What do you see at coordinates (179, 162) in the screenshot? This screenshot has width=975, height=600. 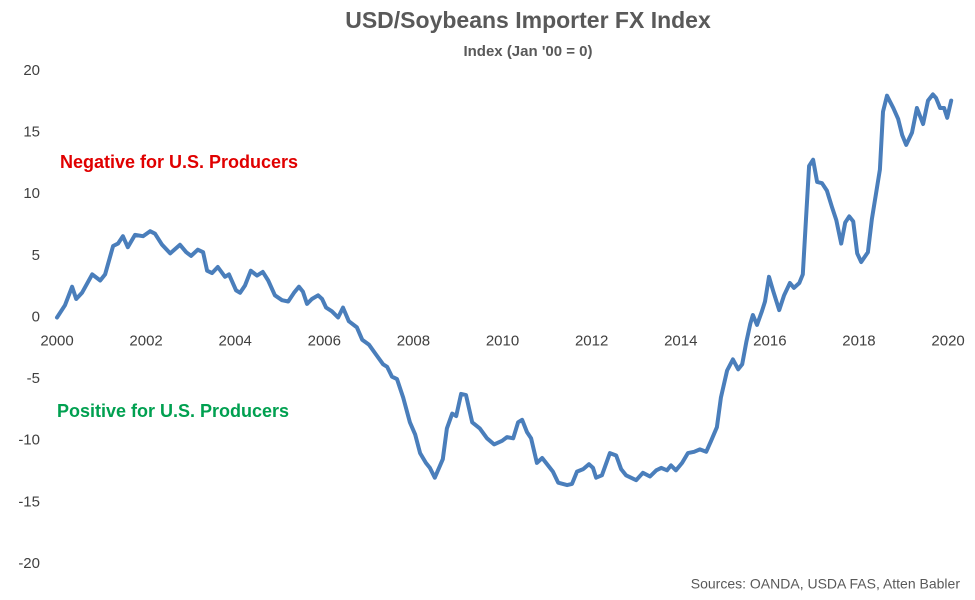 I see `annotation: Negative for U.S. Producers` at bounding box center [179, 162].